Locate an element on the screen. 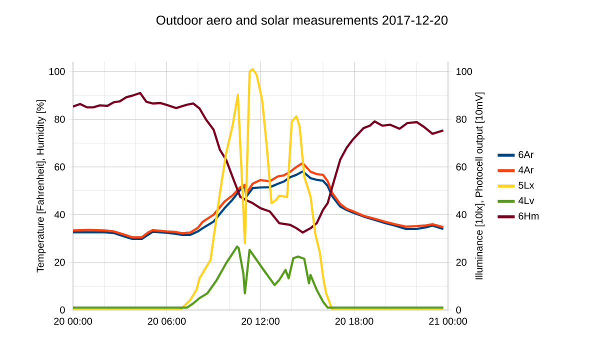 The height and width of the screenshot is (340, 605). y2-tick-label: 80 is located at coordinates (461, 119).